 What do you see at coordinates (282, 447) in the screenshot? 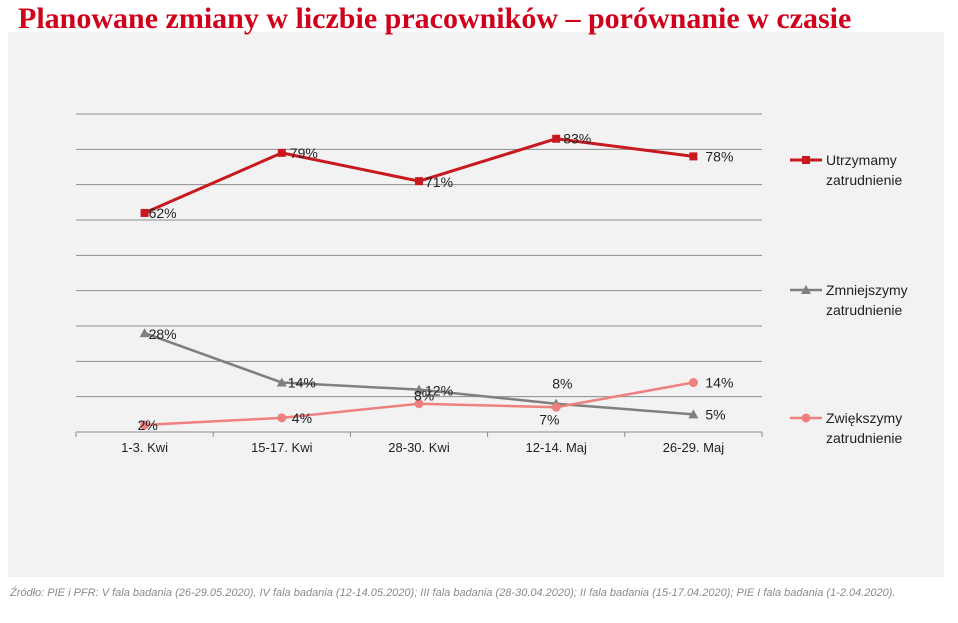
I see `x-tick-label: 15-17. Kwi` at bounding box center [282, 447].